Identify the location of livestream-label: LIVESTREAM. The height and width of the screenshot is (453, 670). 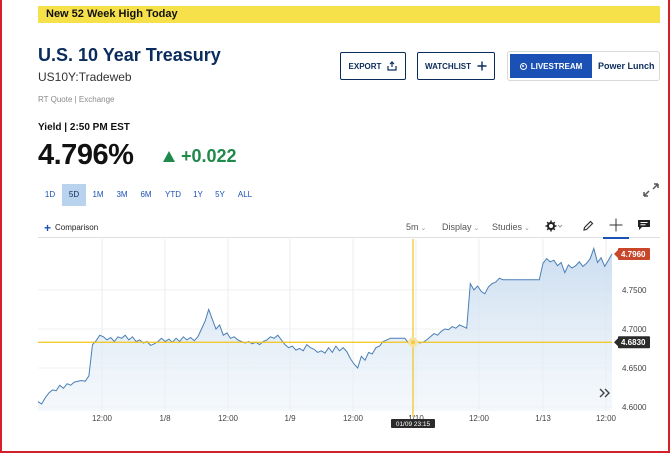
(556, 66).